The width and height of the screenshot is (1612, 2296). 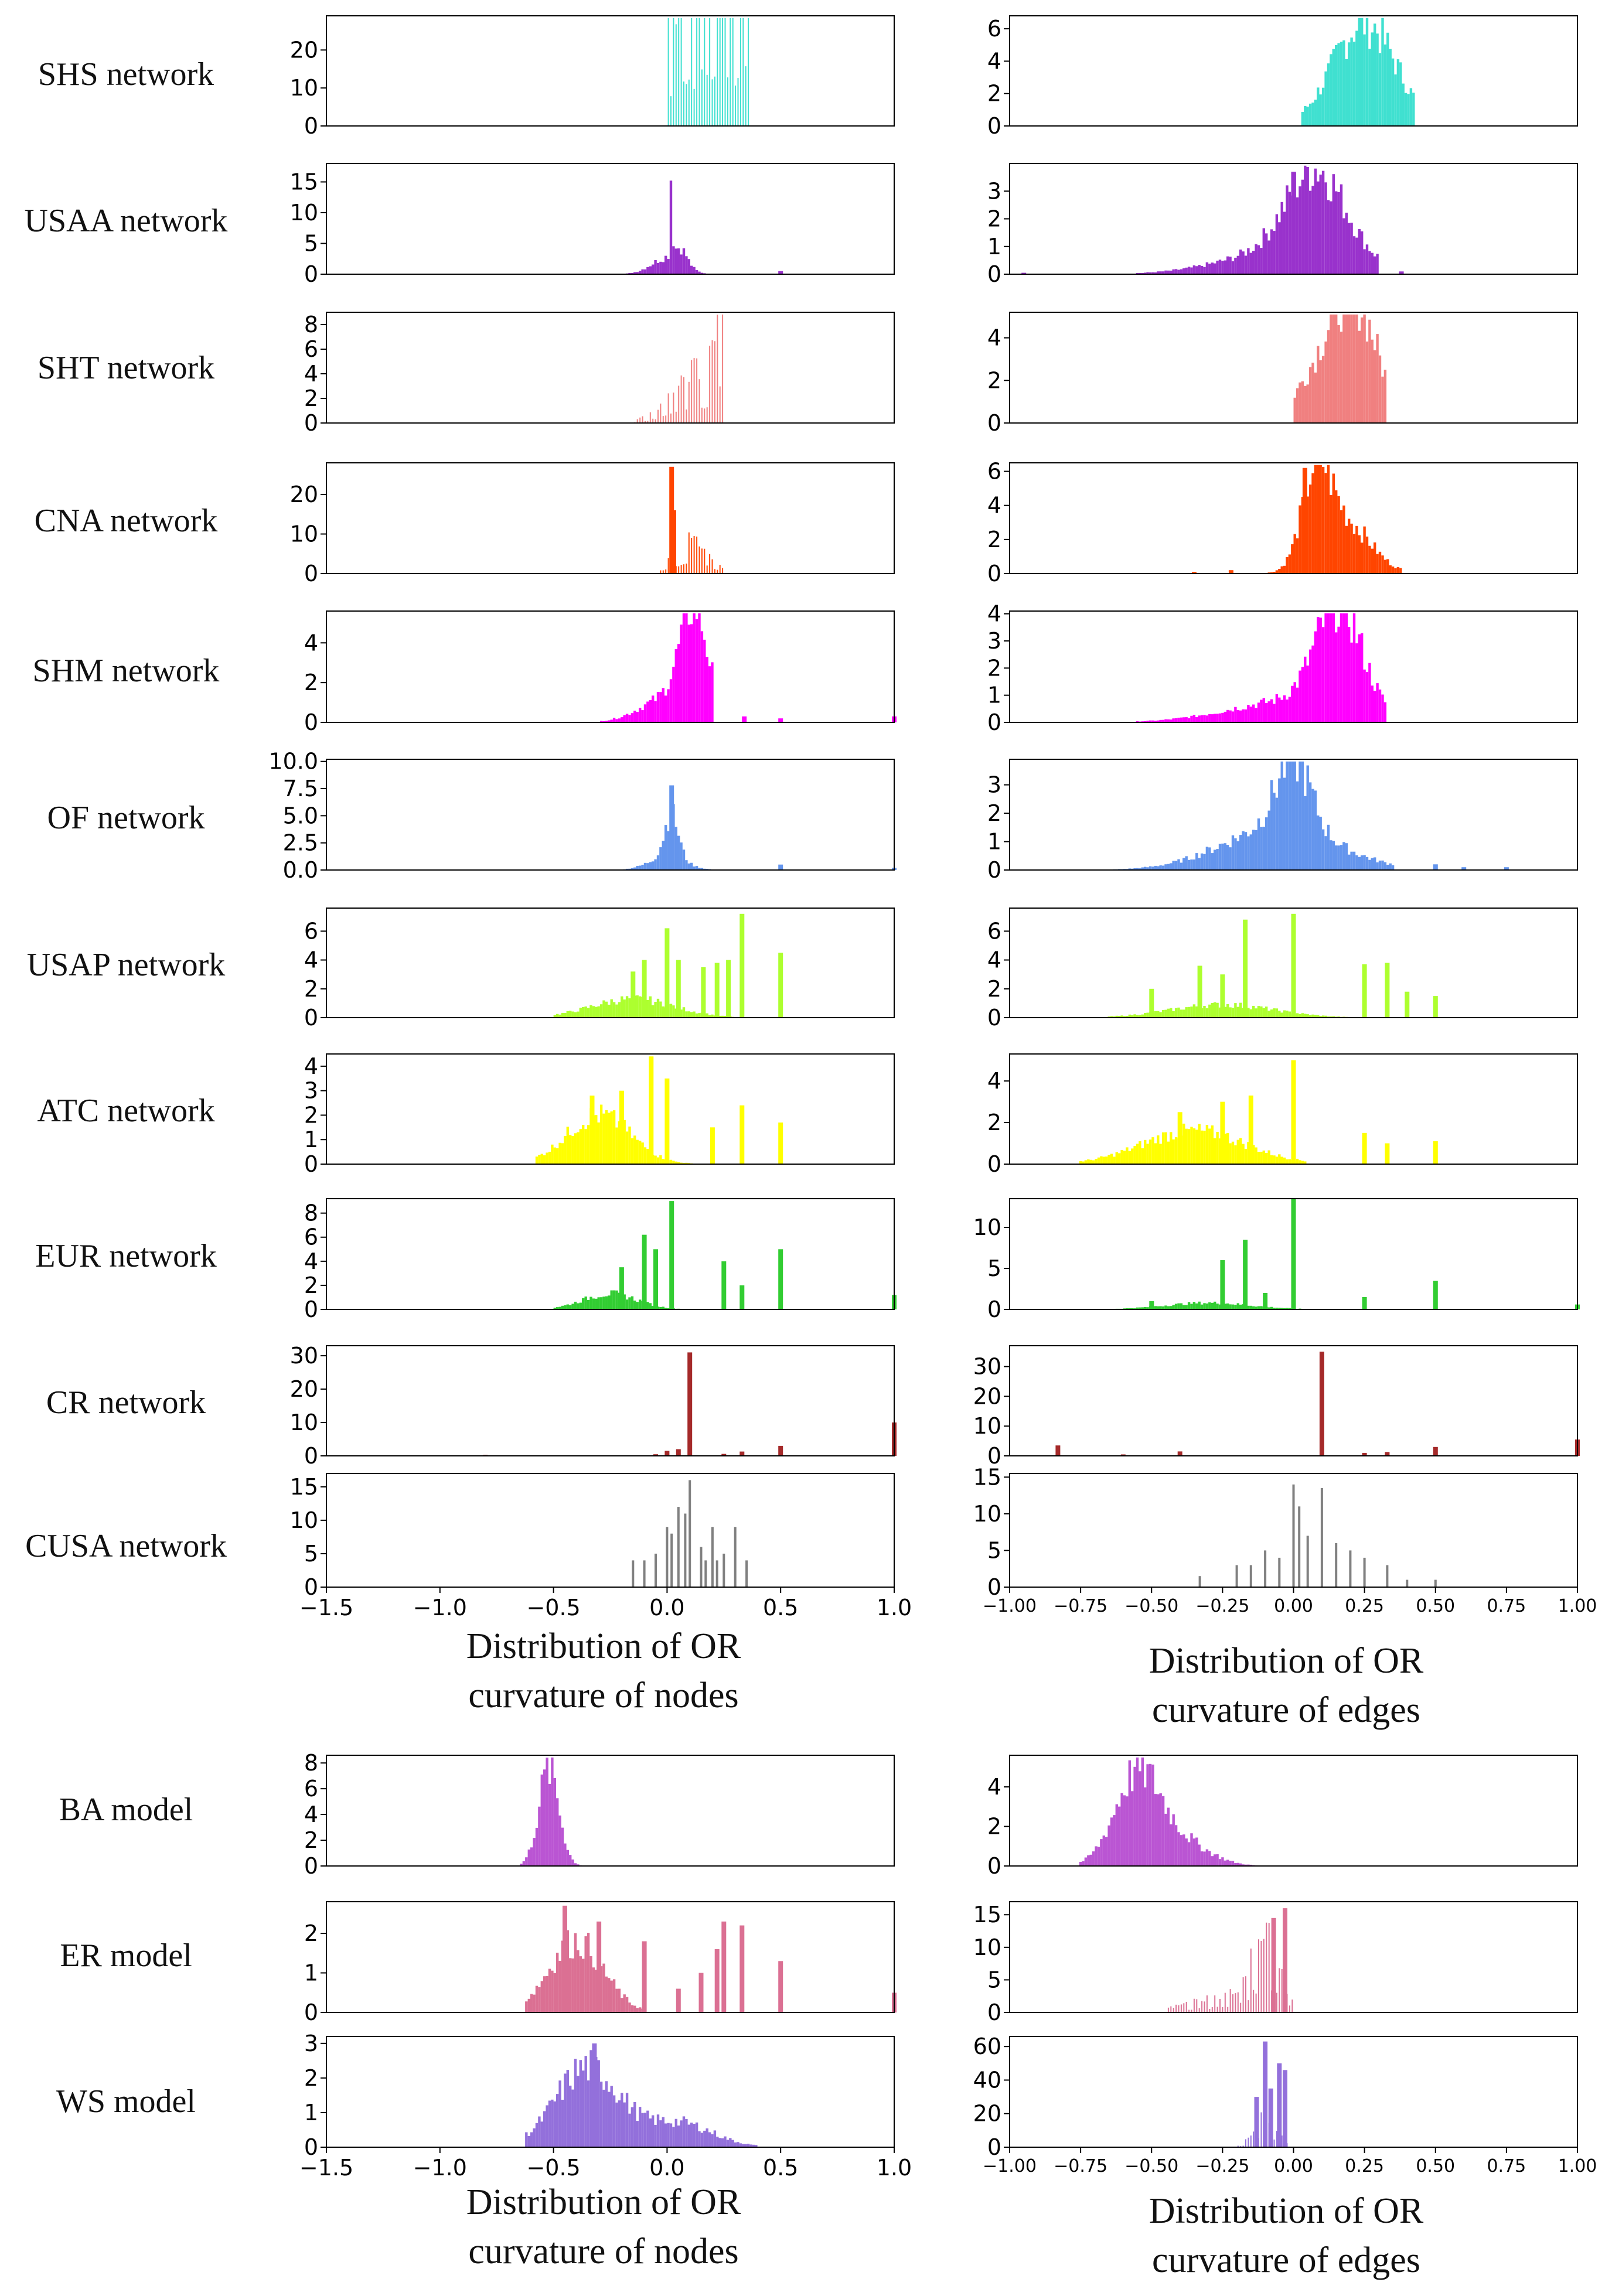 What do you see at coordinates (994, 696) in the screenshot?
I see `y-tick-label: 1` at bounding box center [994, 696].